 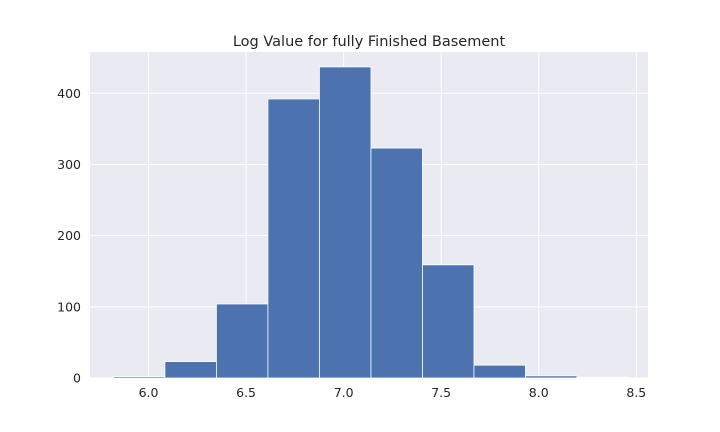 What do you see at coordinates (69, 306) in the screenshot?
I see `y-tick-label-1: 100` at bounding box center [69, 306].